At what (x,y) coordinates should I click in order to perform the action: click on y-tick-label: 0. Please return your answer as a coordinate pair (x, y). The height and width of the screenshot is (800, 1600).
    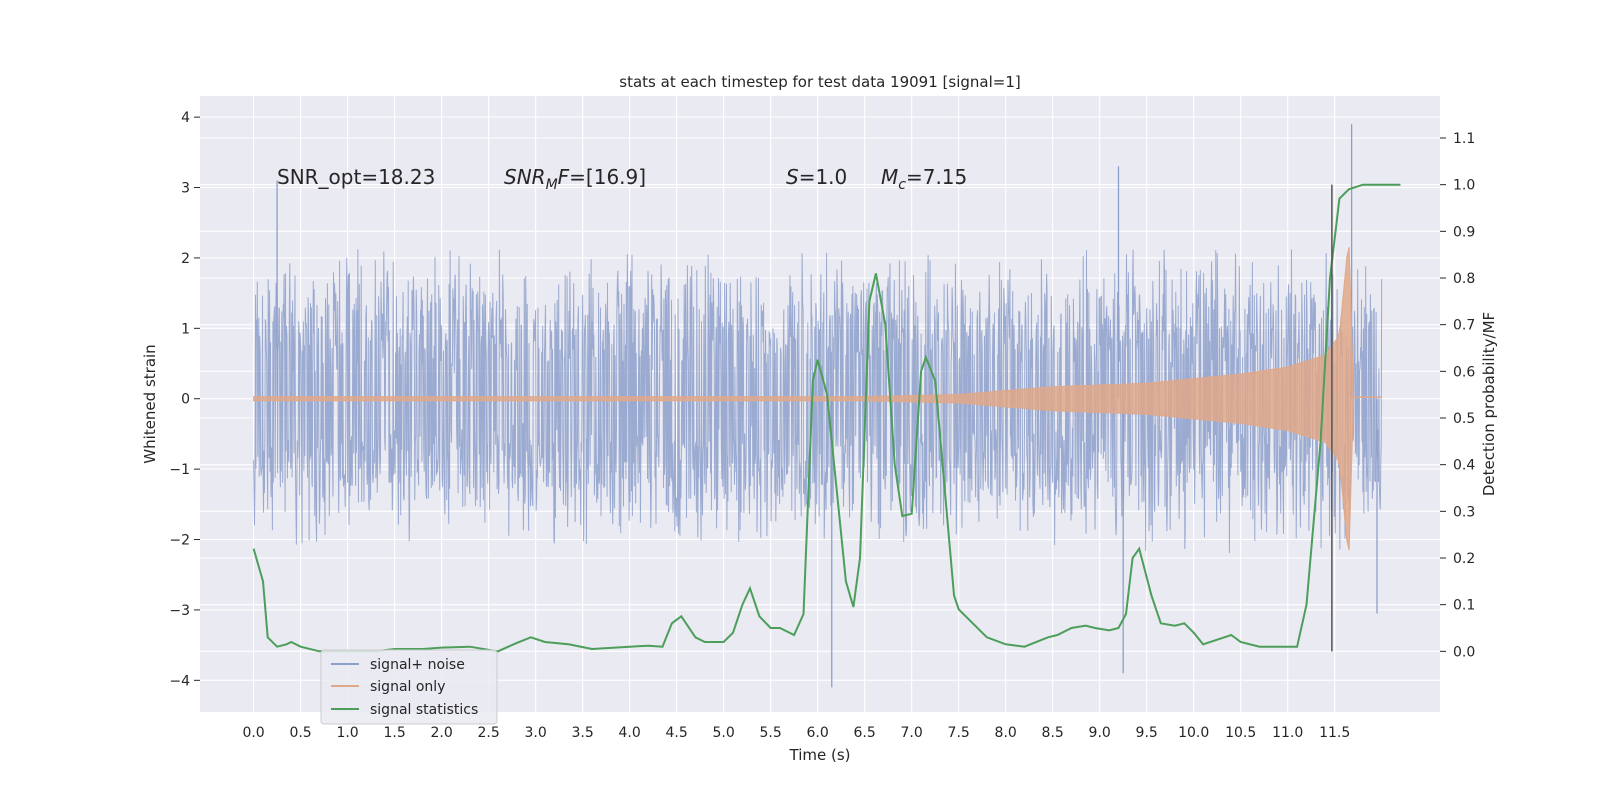
    Looking at the image, I should click on (185, 400).